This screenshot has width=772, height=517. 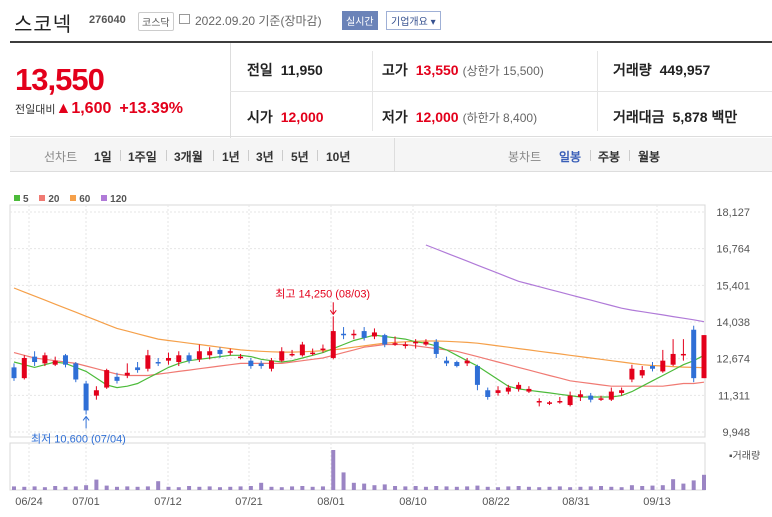 What do you see at coordinates (359, 328) in the screenshot?
I see `ma60-line` at bounding box center [359, 328].